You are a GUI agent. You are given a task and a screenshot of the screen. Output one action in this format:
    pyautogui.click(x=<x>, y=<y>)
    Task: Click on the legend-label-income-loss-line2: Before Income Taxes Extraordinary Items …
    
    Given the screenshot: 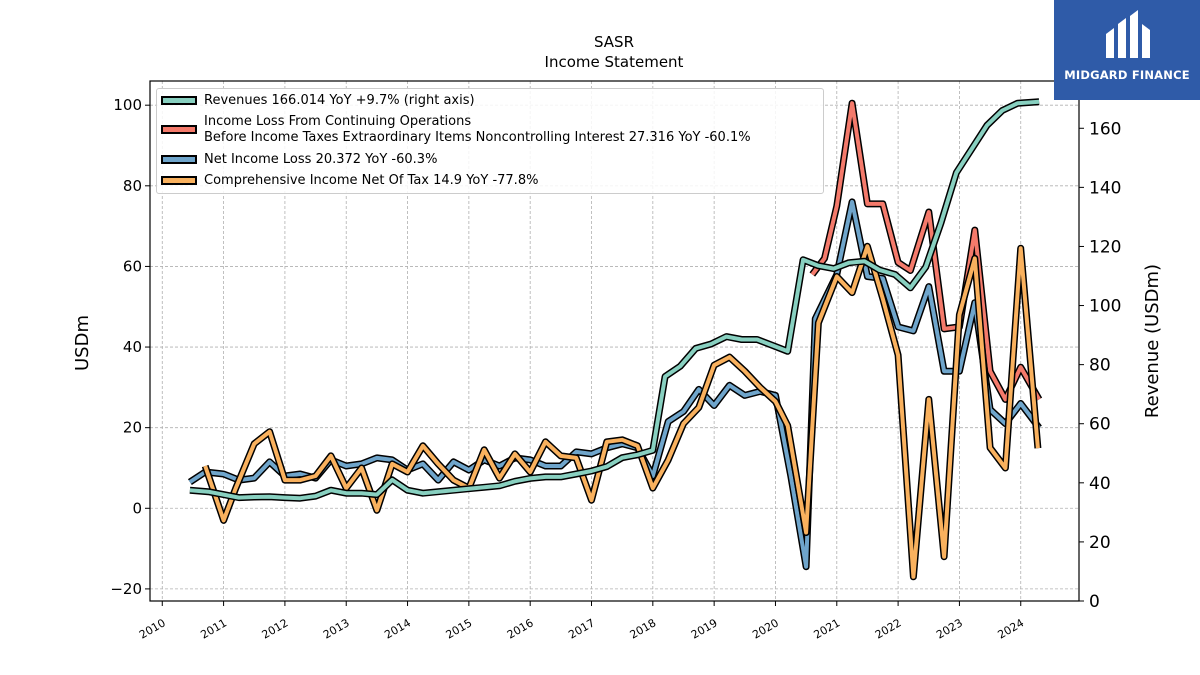 What is the action you would take?
    pyautogui.click(x=477, y=137)
    